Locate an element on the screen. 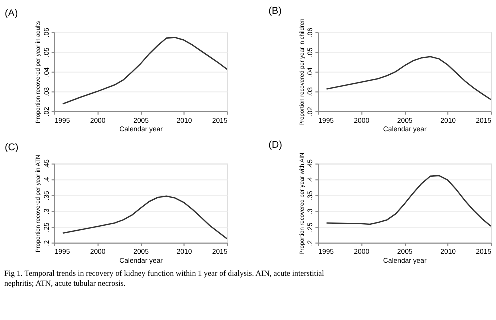 The width and height of the screenshot is (496, 320). chart-title: (A) is located at coordinates (11, 14).